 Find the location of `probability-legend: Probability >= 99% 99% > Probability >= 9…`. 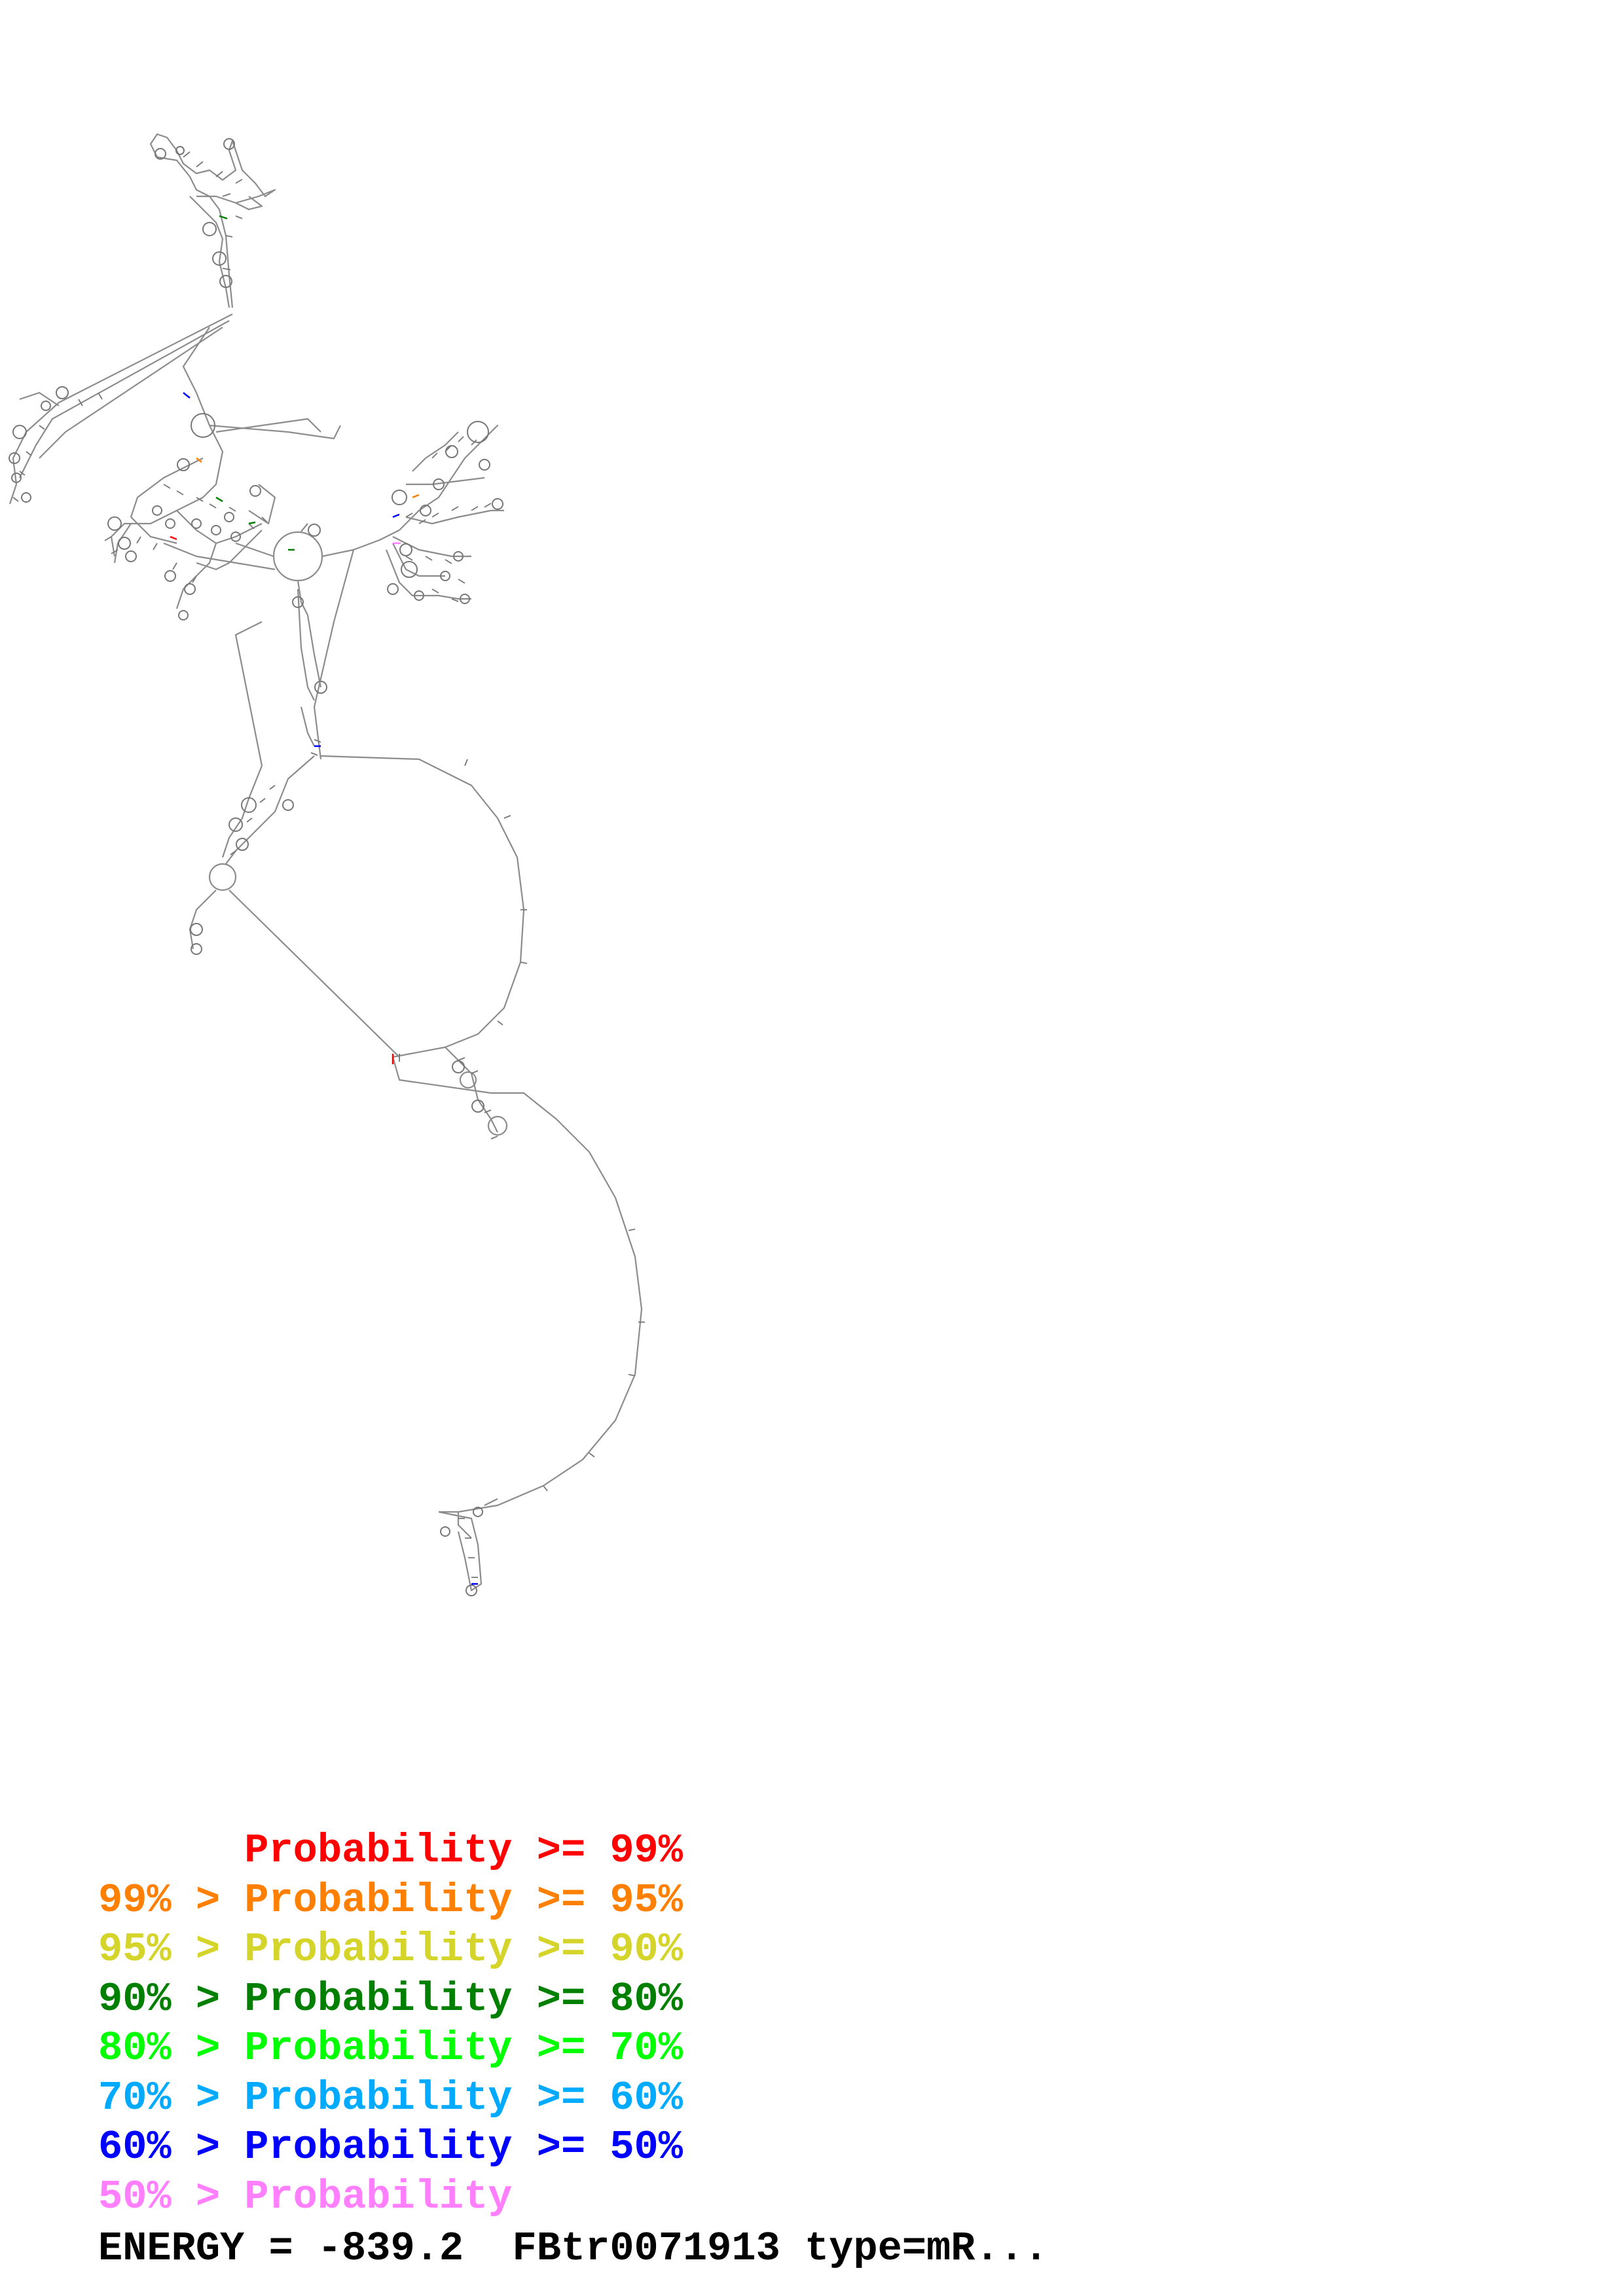

probability-legend: Probability >= 99% 99% > Probability >= 9… is located at coordinates (390, 2023).